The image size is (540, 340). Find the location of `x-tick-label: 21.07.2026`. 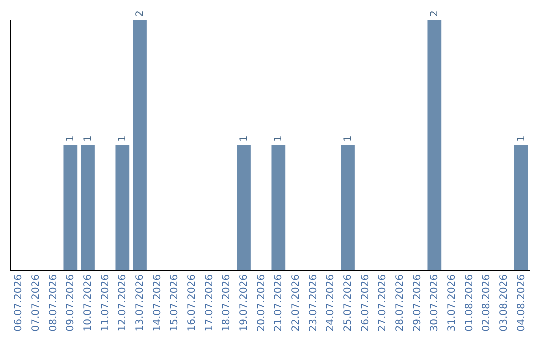

x-tick-label: 21.07.2026 is located at coordinates (279, 303).